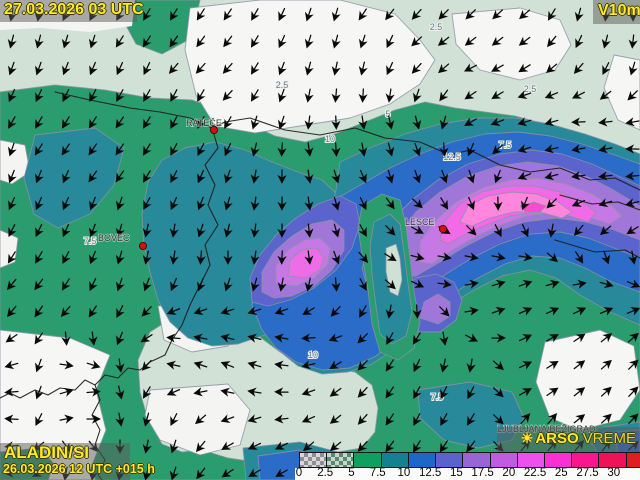  I want to click on brand-vreme-label: VREME, so click(609, 438).